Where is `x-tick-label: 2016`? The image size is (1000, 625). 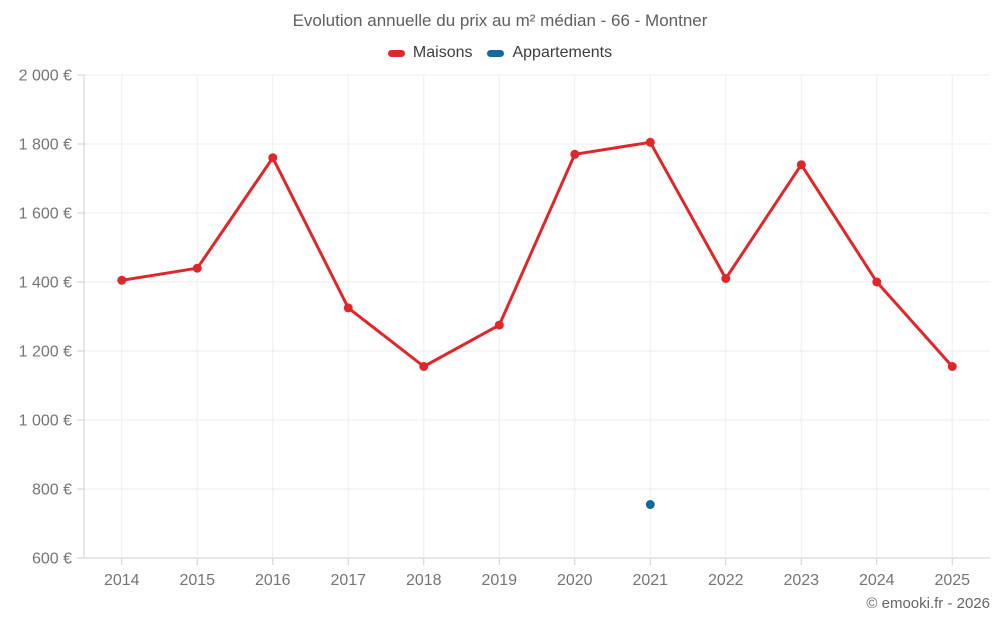 x-tick-label: 2016 is located at coordinates (273, 580).